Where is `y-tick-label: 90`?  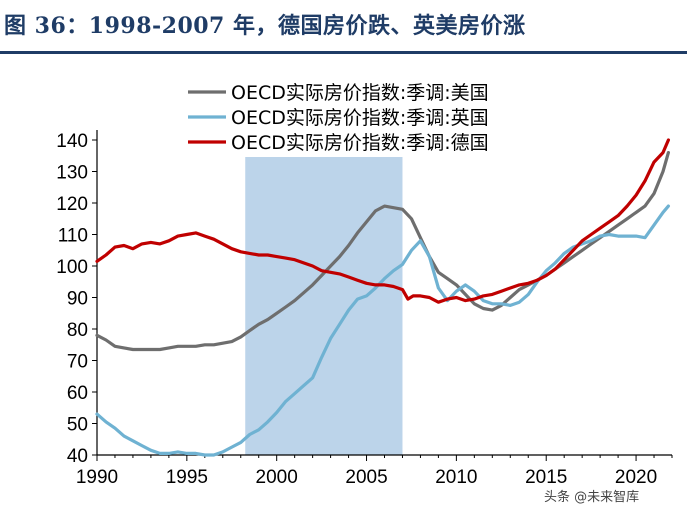
y-tick-label: 90 is located at coordinates (77, 299).